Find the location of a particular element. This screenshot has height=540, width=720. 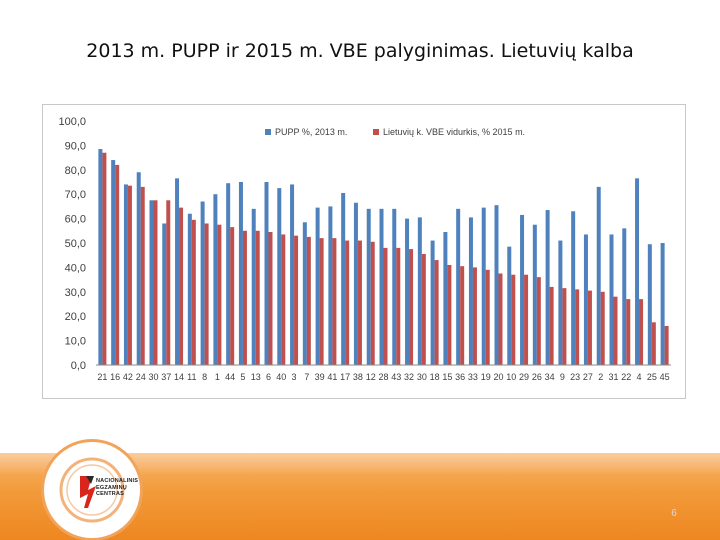

x-tick-label: 20 is located at coordinates (498, 377).